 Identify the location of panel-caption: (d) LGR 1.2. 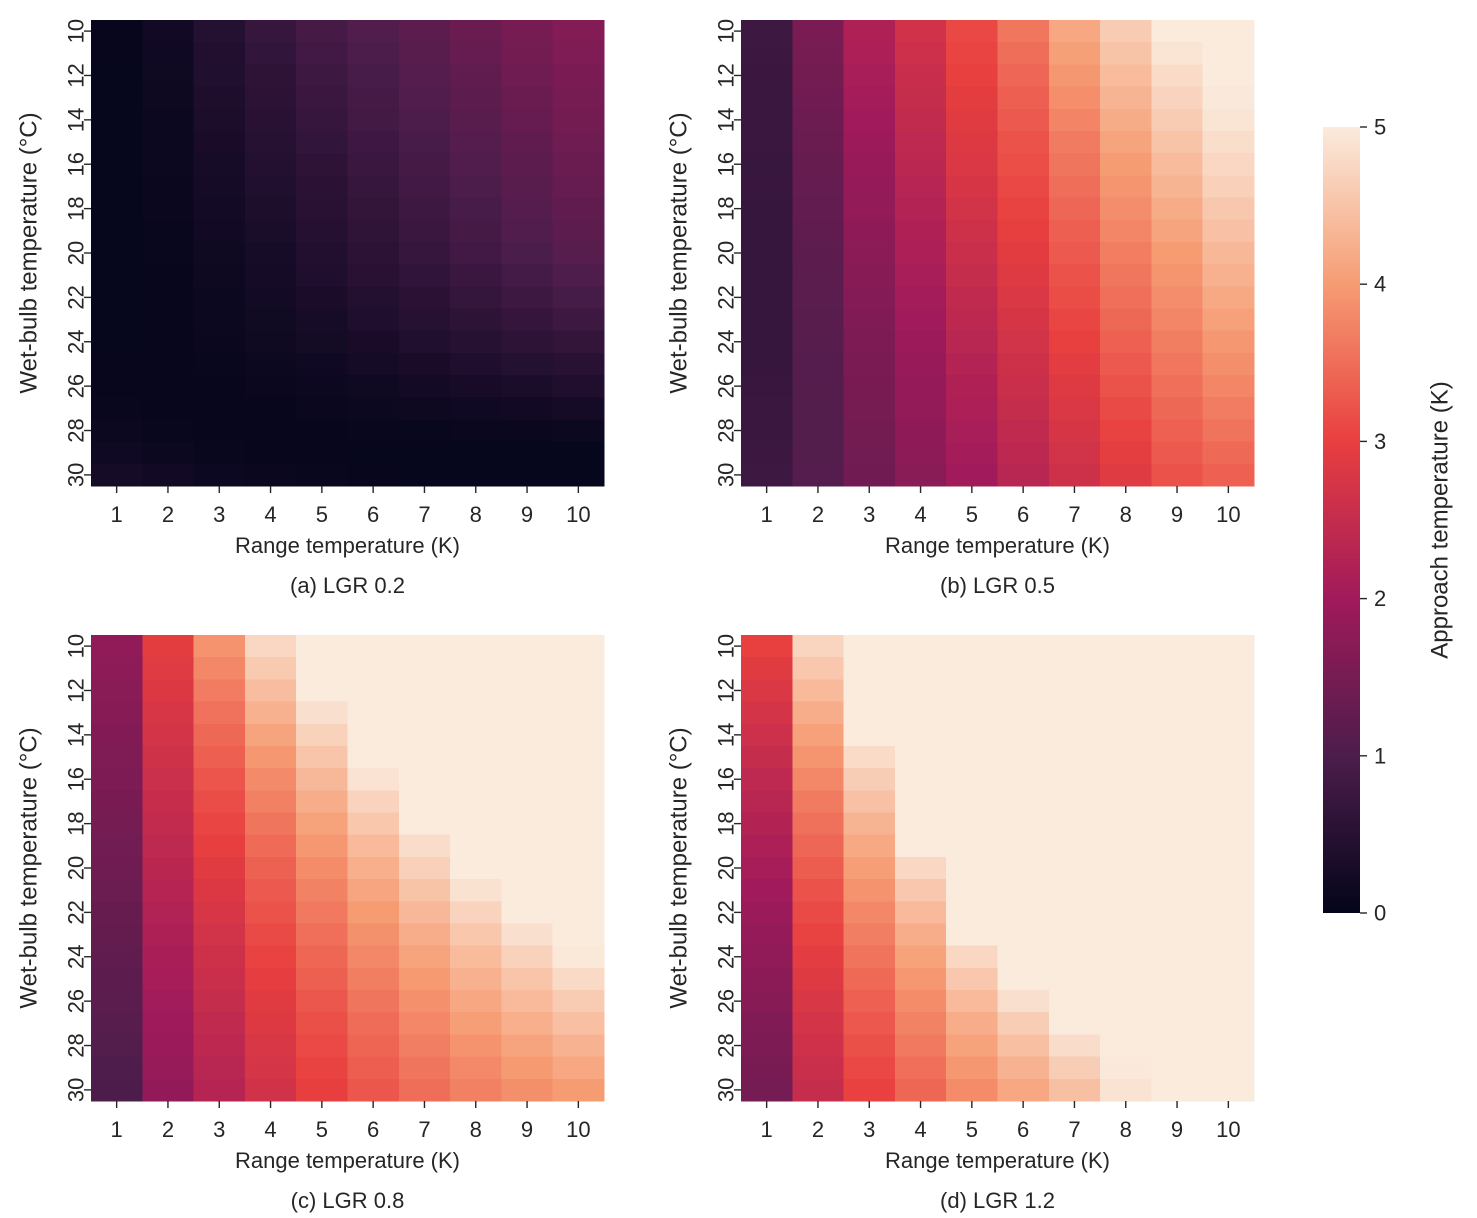
(997, 1200).